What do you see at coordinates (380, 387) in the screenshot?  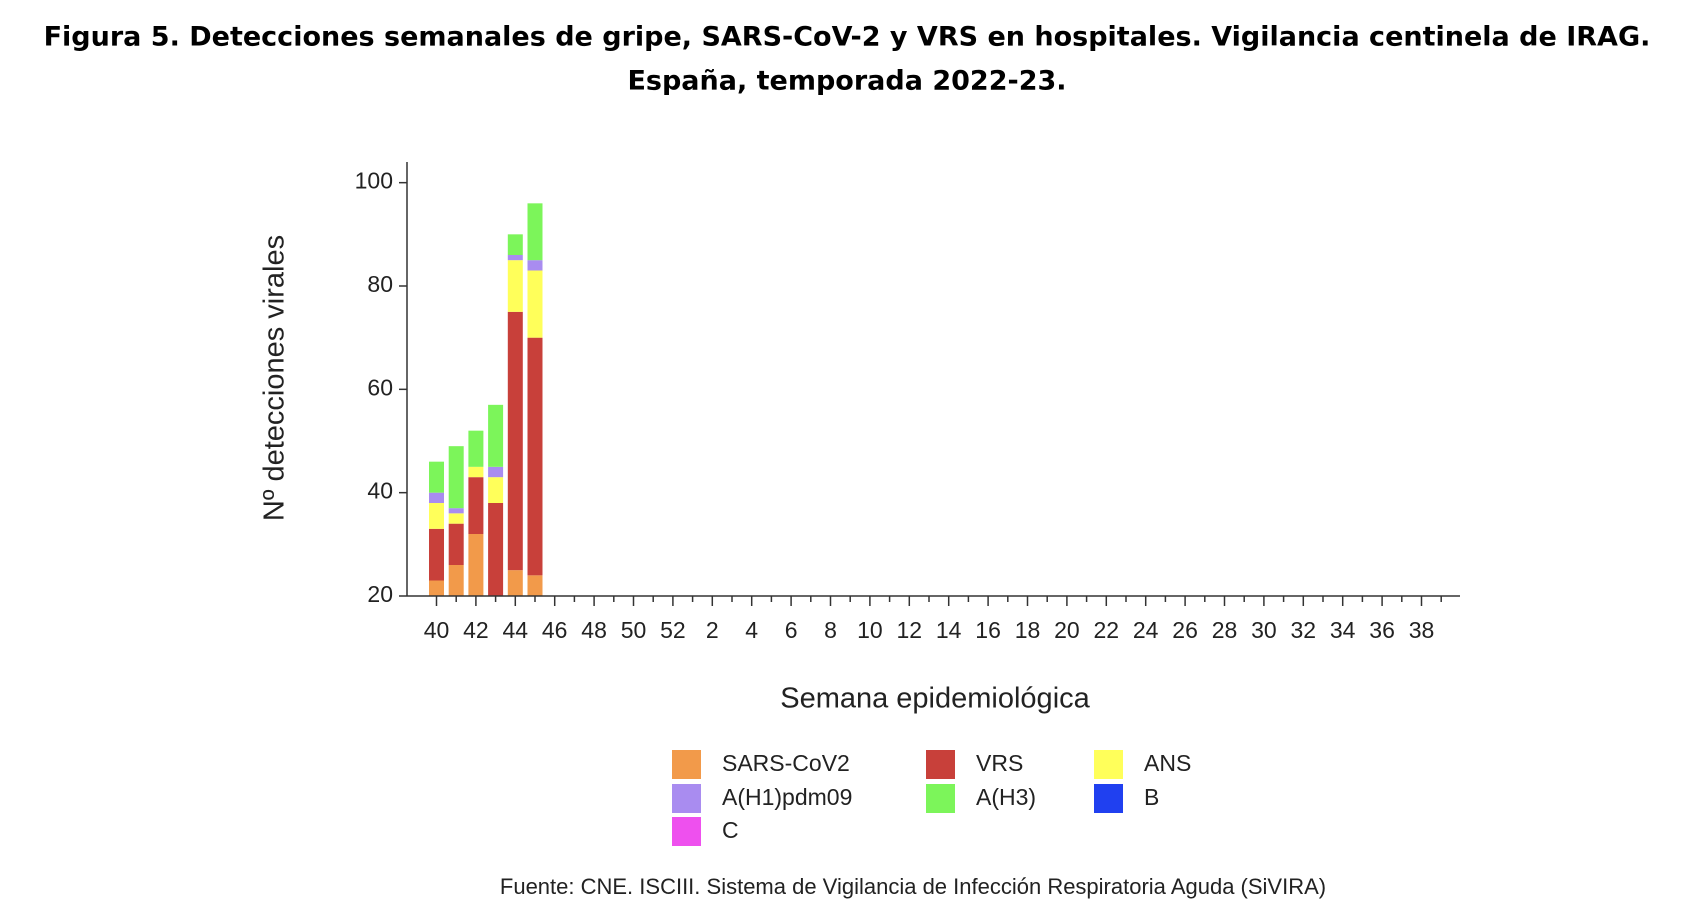 I see `y-tick-label: 60` at bounding box center [380, 387].